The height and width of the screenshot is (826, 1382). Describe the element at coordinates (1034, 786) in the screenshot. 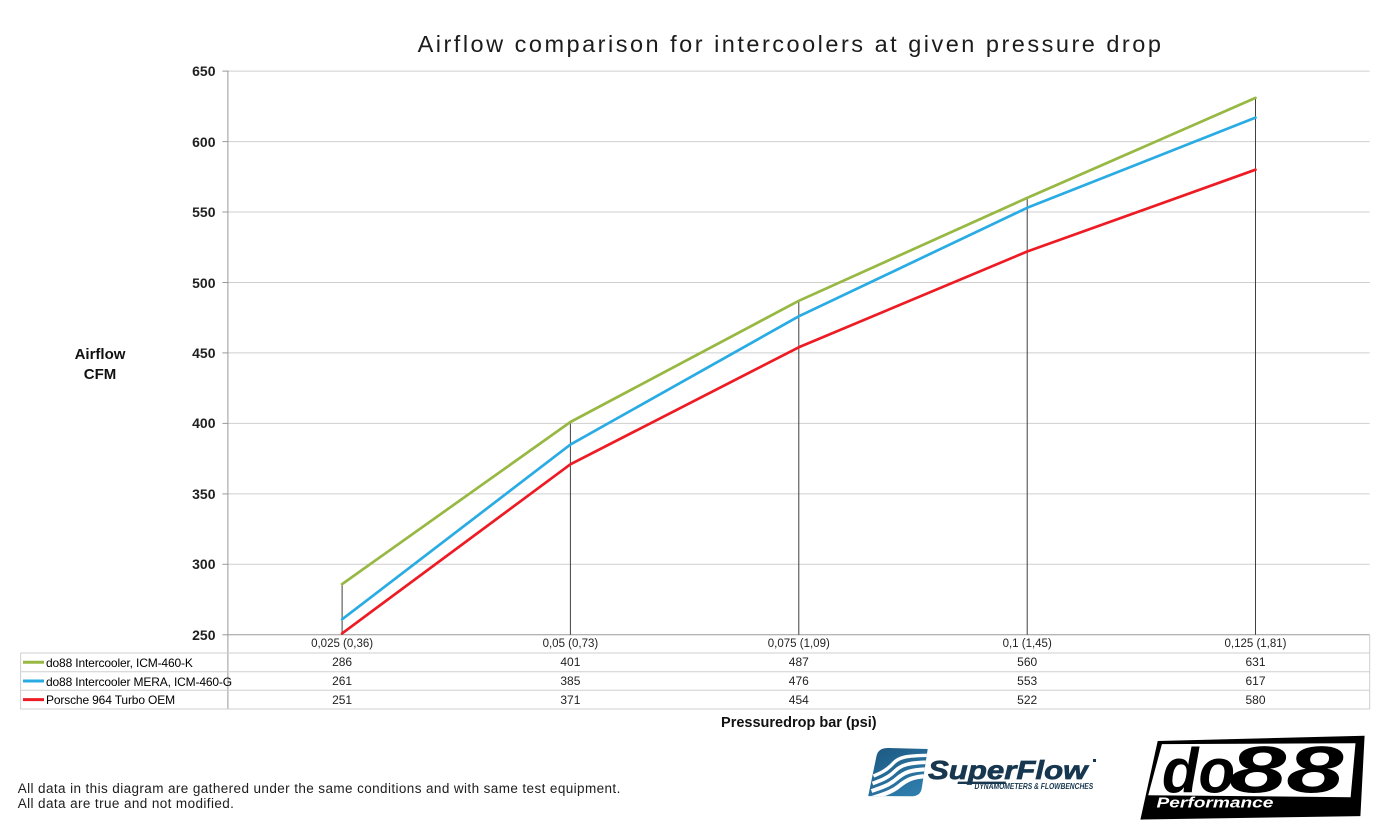

I see `svg-text: DYNAMOMETERS & FLOWBENCHES` at that location.